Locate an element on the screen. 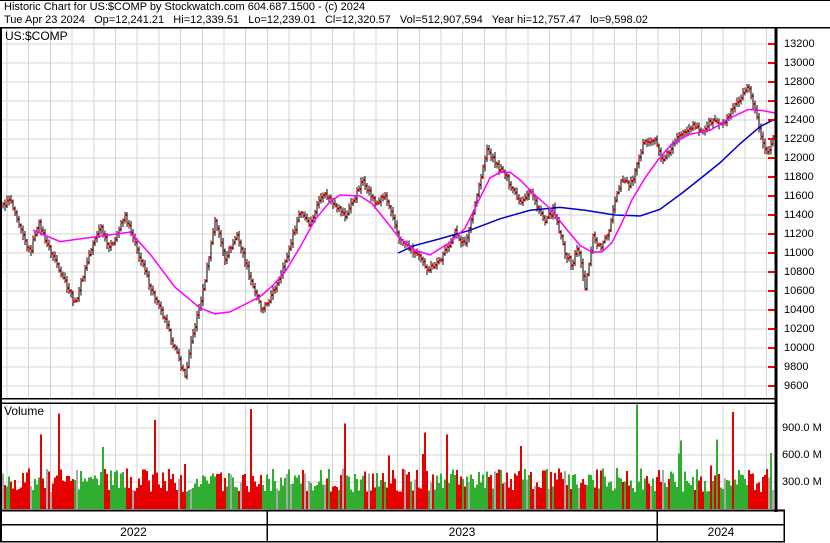 This screenshot has height=543, width=830. year-axis-label: 2024 is located at coordinates (721, 532).